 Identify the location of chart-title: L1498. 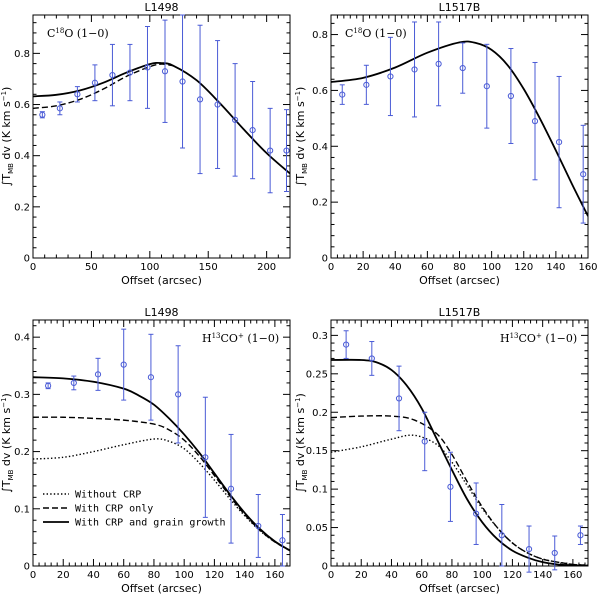
(161, 312).